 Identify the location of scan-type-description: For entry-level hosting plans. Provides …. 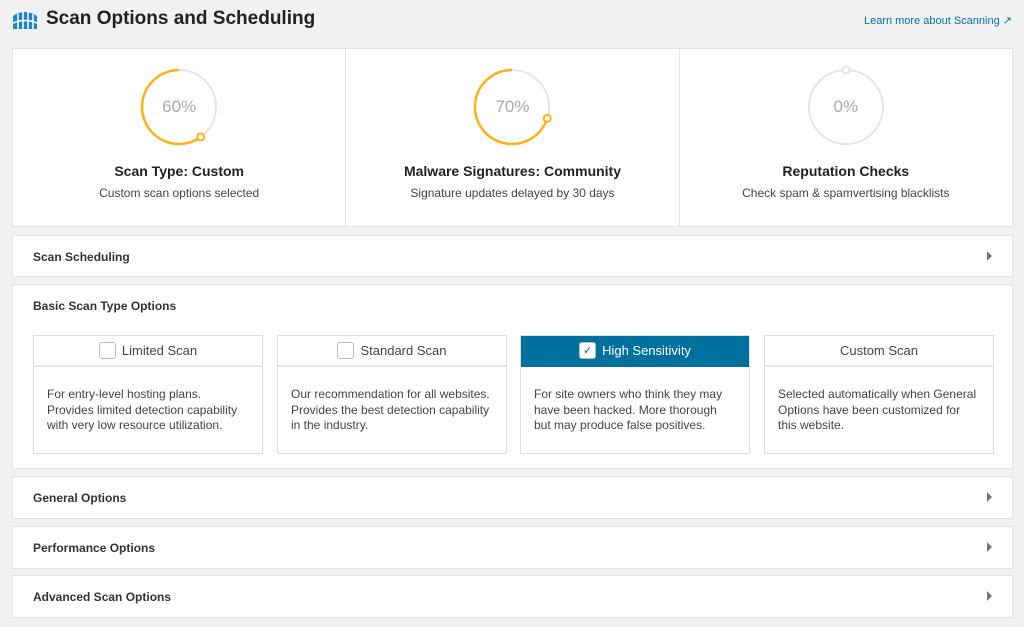
(142, 409).